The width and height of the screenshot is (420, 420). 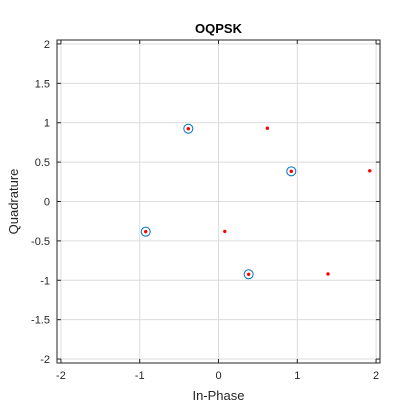 What do you see at coordinates (45, 360) in the screenshot?
I see `y-tick-label: -2` at bounding box center [45, 360].